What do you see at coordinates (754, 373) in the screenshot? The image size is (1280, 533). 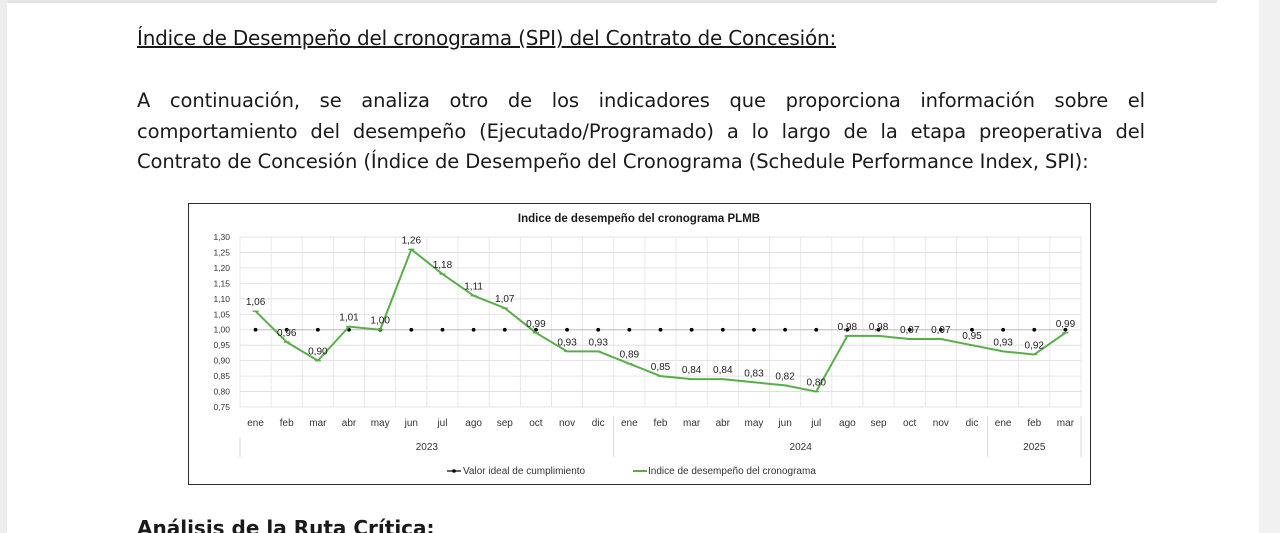 I see `data-label: 0,83` at bounding box center [754, 373].